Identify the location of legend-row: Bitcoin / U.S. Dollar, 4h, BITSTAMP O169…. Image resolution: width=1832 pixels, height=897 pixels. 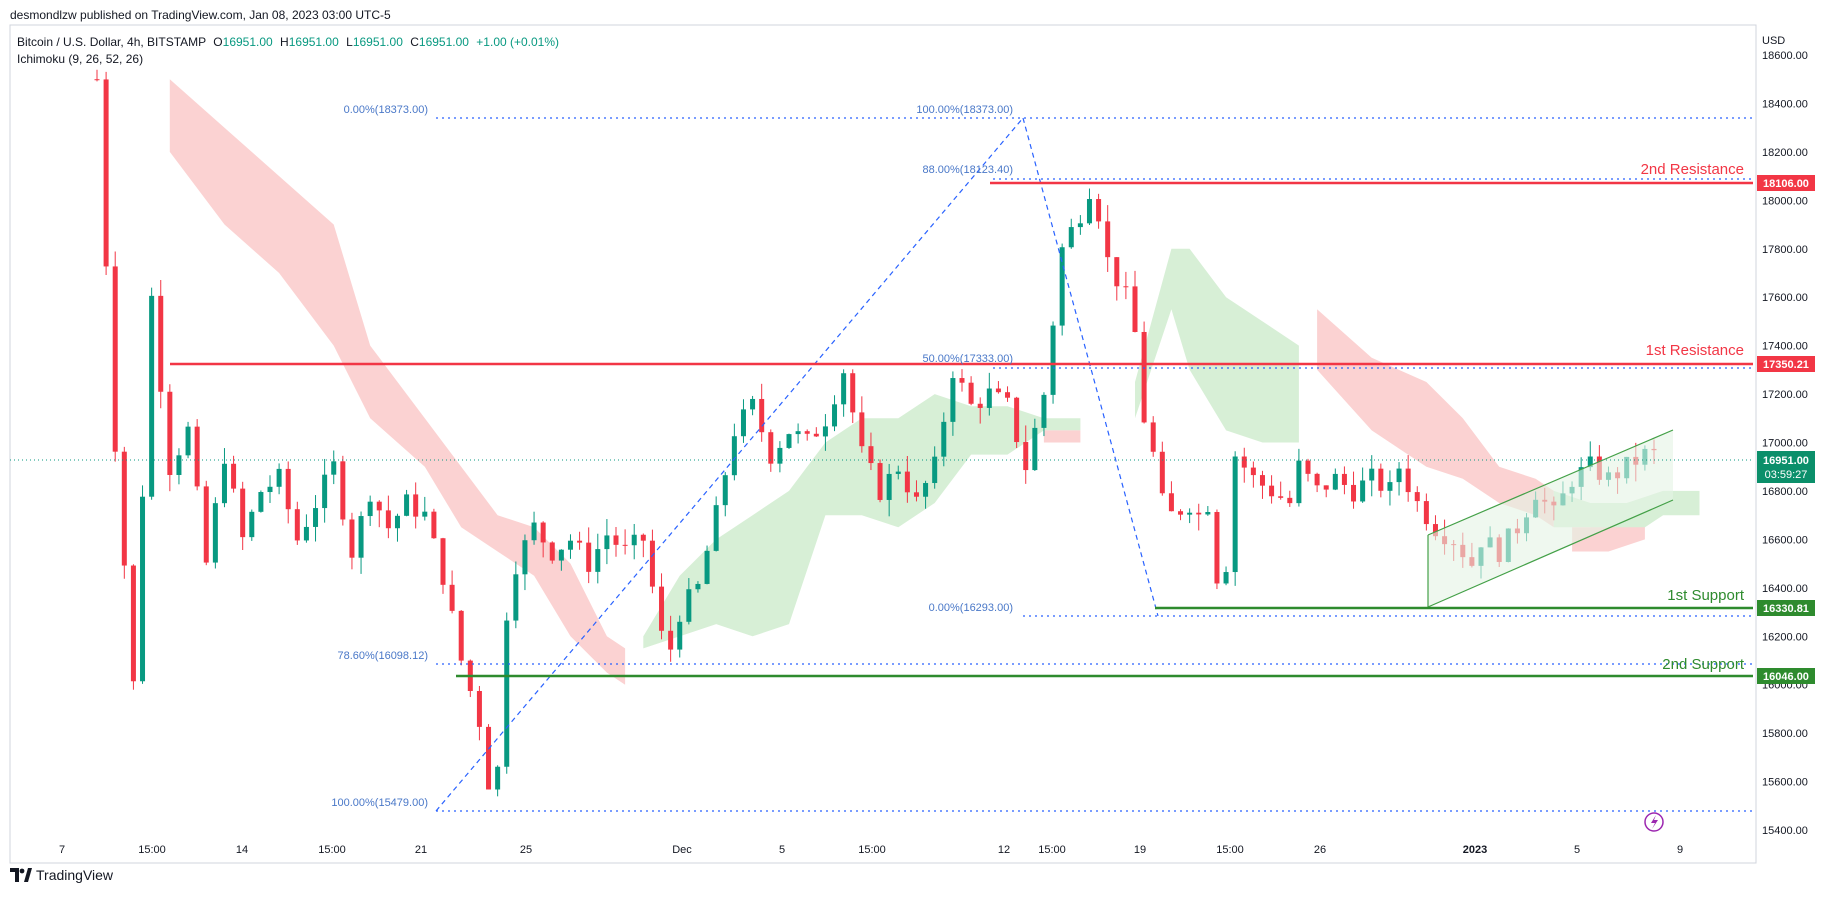
(288, 42).